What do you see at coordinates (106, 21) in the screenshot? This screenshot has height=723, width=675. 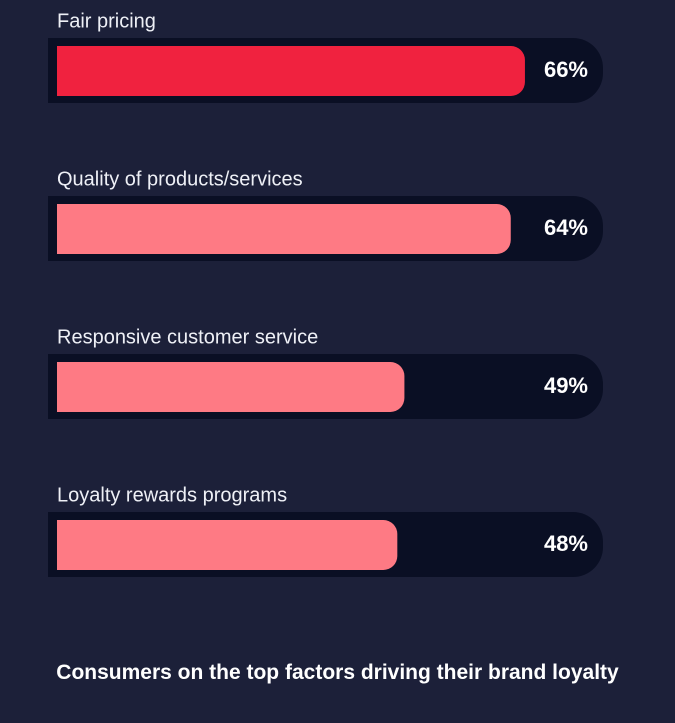 I see `category-label: Fair pricing` at bounding box center [106, 21].